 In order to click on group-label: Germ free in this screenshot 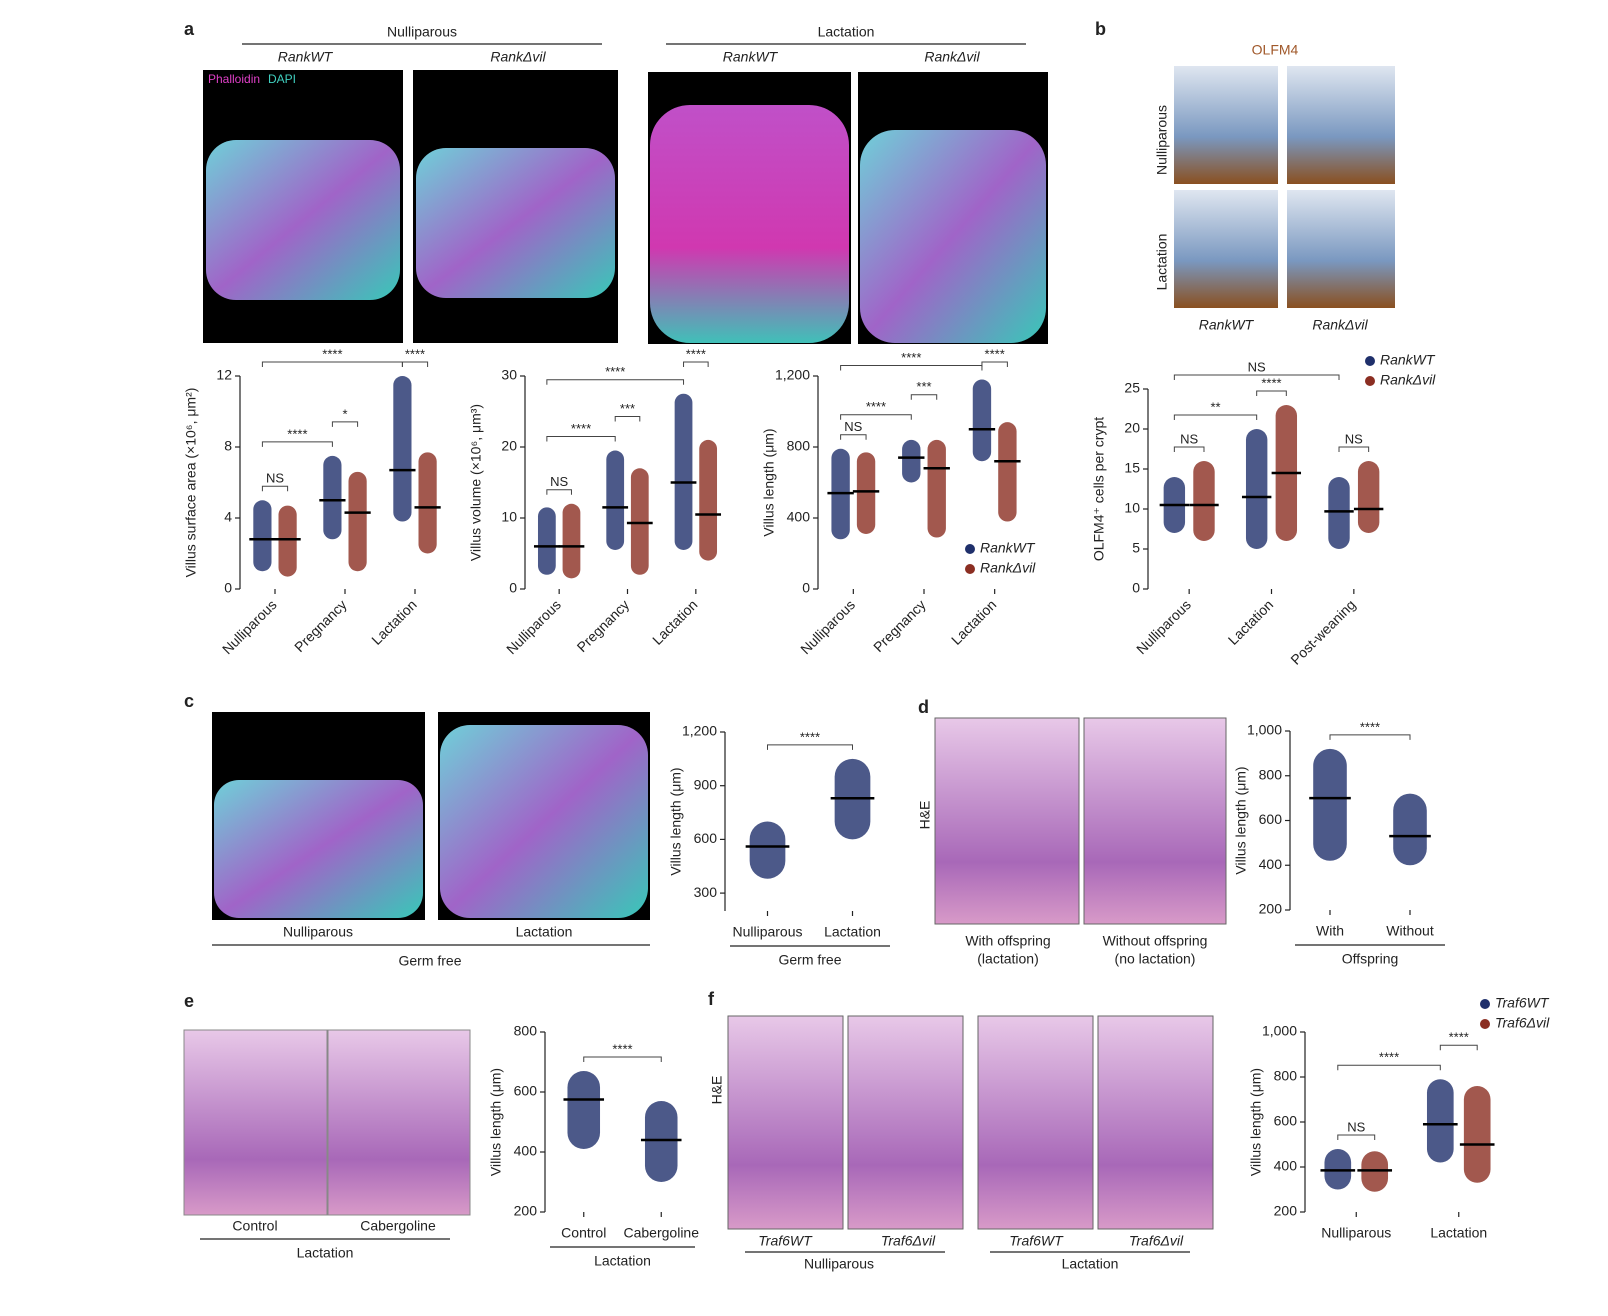, I will do `click(809, 960)`.